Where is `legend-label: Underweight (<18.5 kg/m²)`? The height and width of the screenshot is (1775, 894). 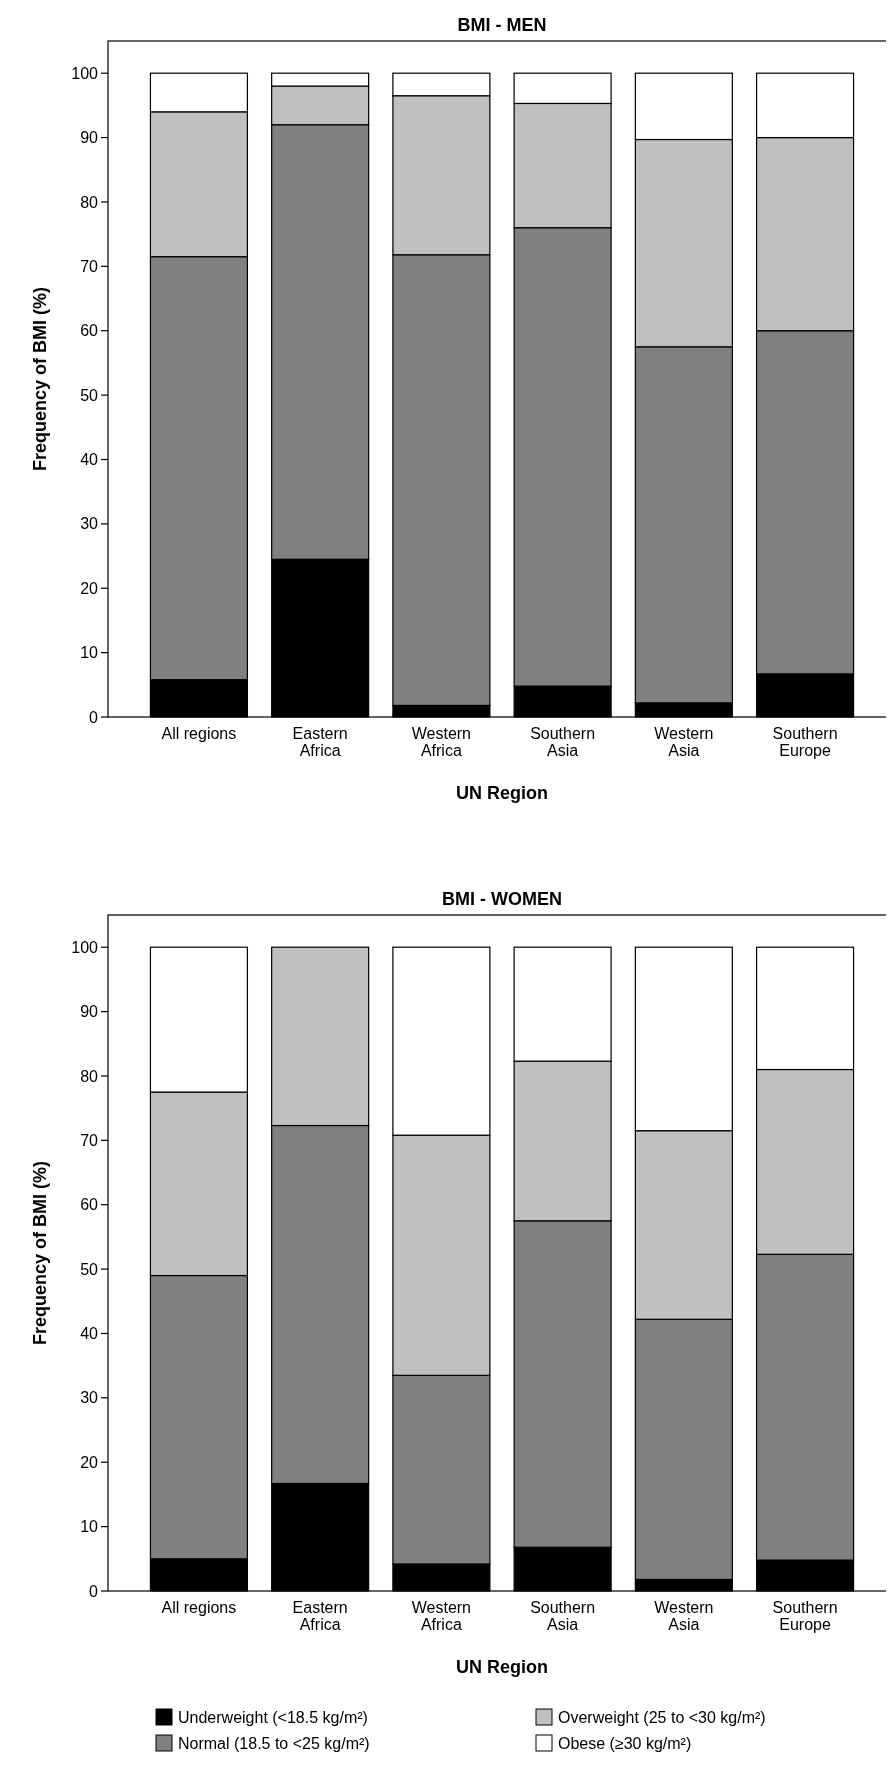
legend-label: Underweight (<18.5 kg/m²) is located at coordinates (273, 1717).